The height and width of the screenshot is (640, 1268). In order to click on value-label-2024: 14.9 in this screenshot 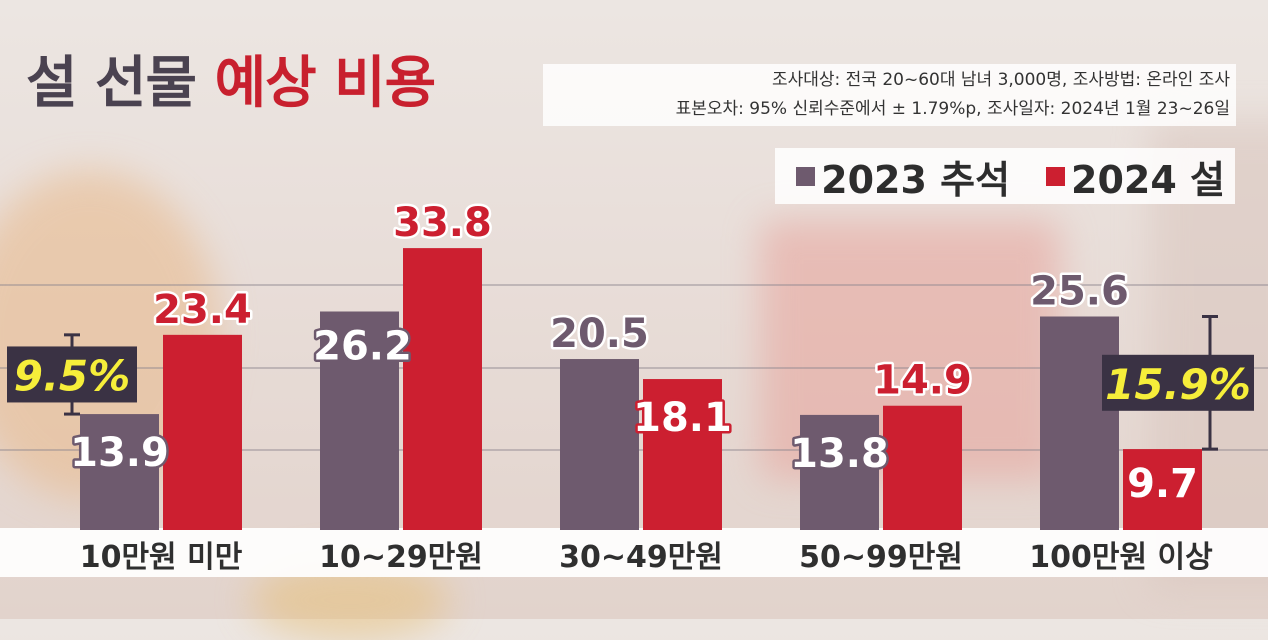, I will do `click(922, 381)`.